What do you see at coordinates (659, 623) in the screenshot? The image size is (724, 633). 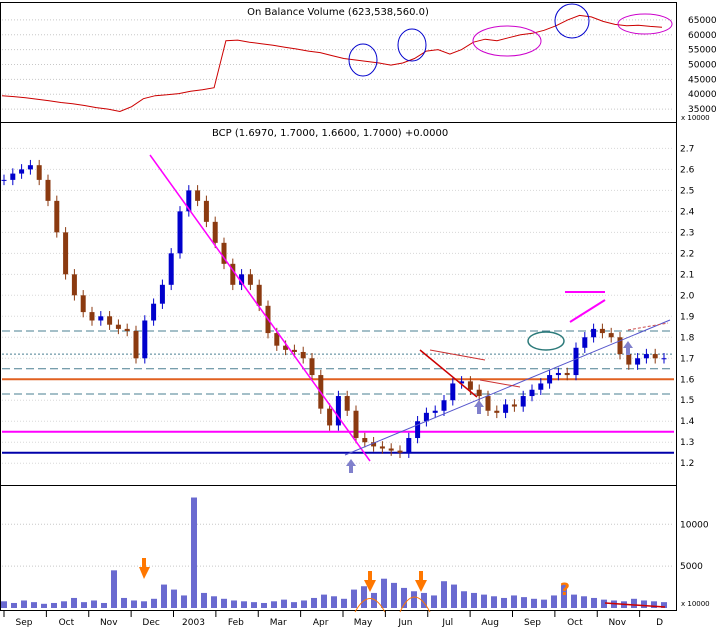 I see `x-tick-label: D` at bounding box center [659, 623].